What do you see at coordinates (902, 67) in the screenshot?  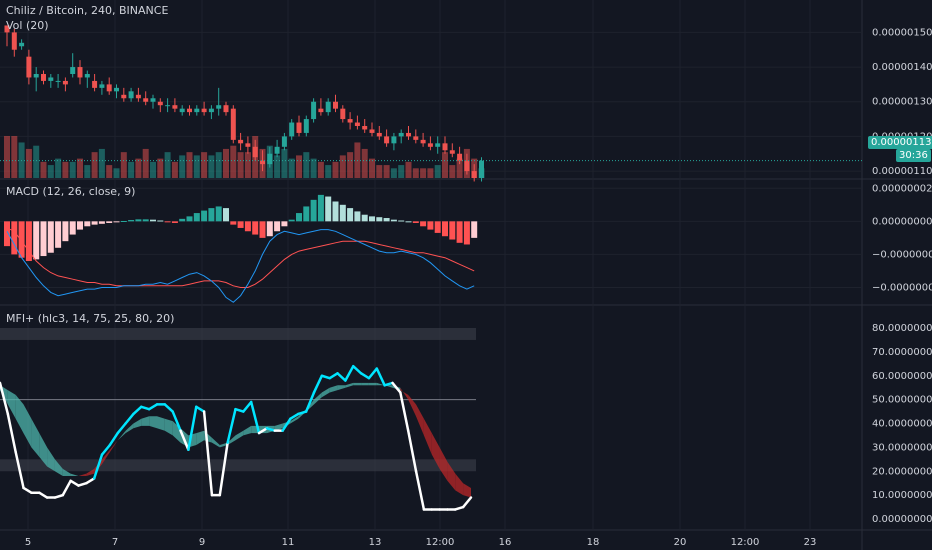 I see `price-tick-label: 0.00000140` at bounding box center [902, 67].